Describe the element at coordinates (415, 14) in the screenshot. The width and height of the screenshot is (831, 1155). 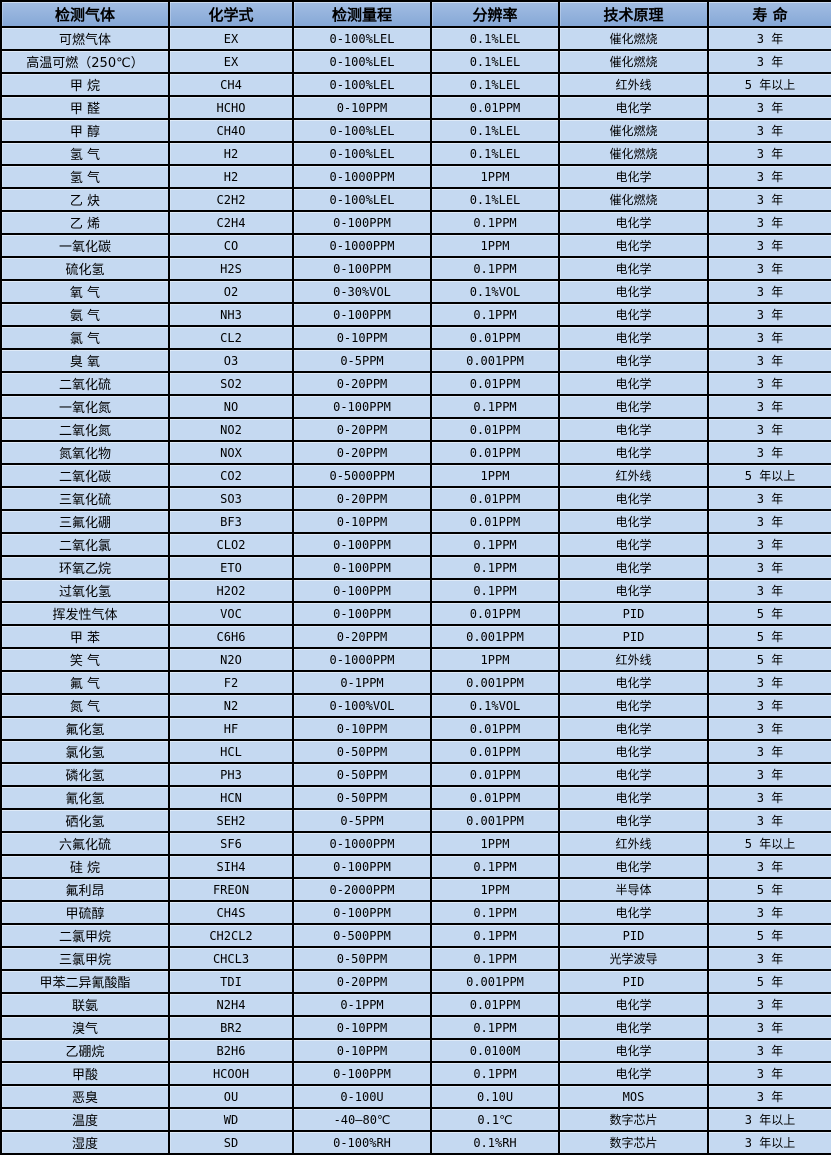
I see `header-row: 检测气体 化学式 检测量程 分辨率 技术原理寿 命` at that location.